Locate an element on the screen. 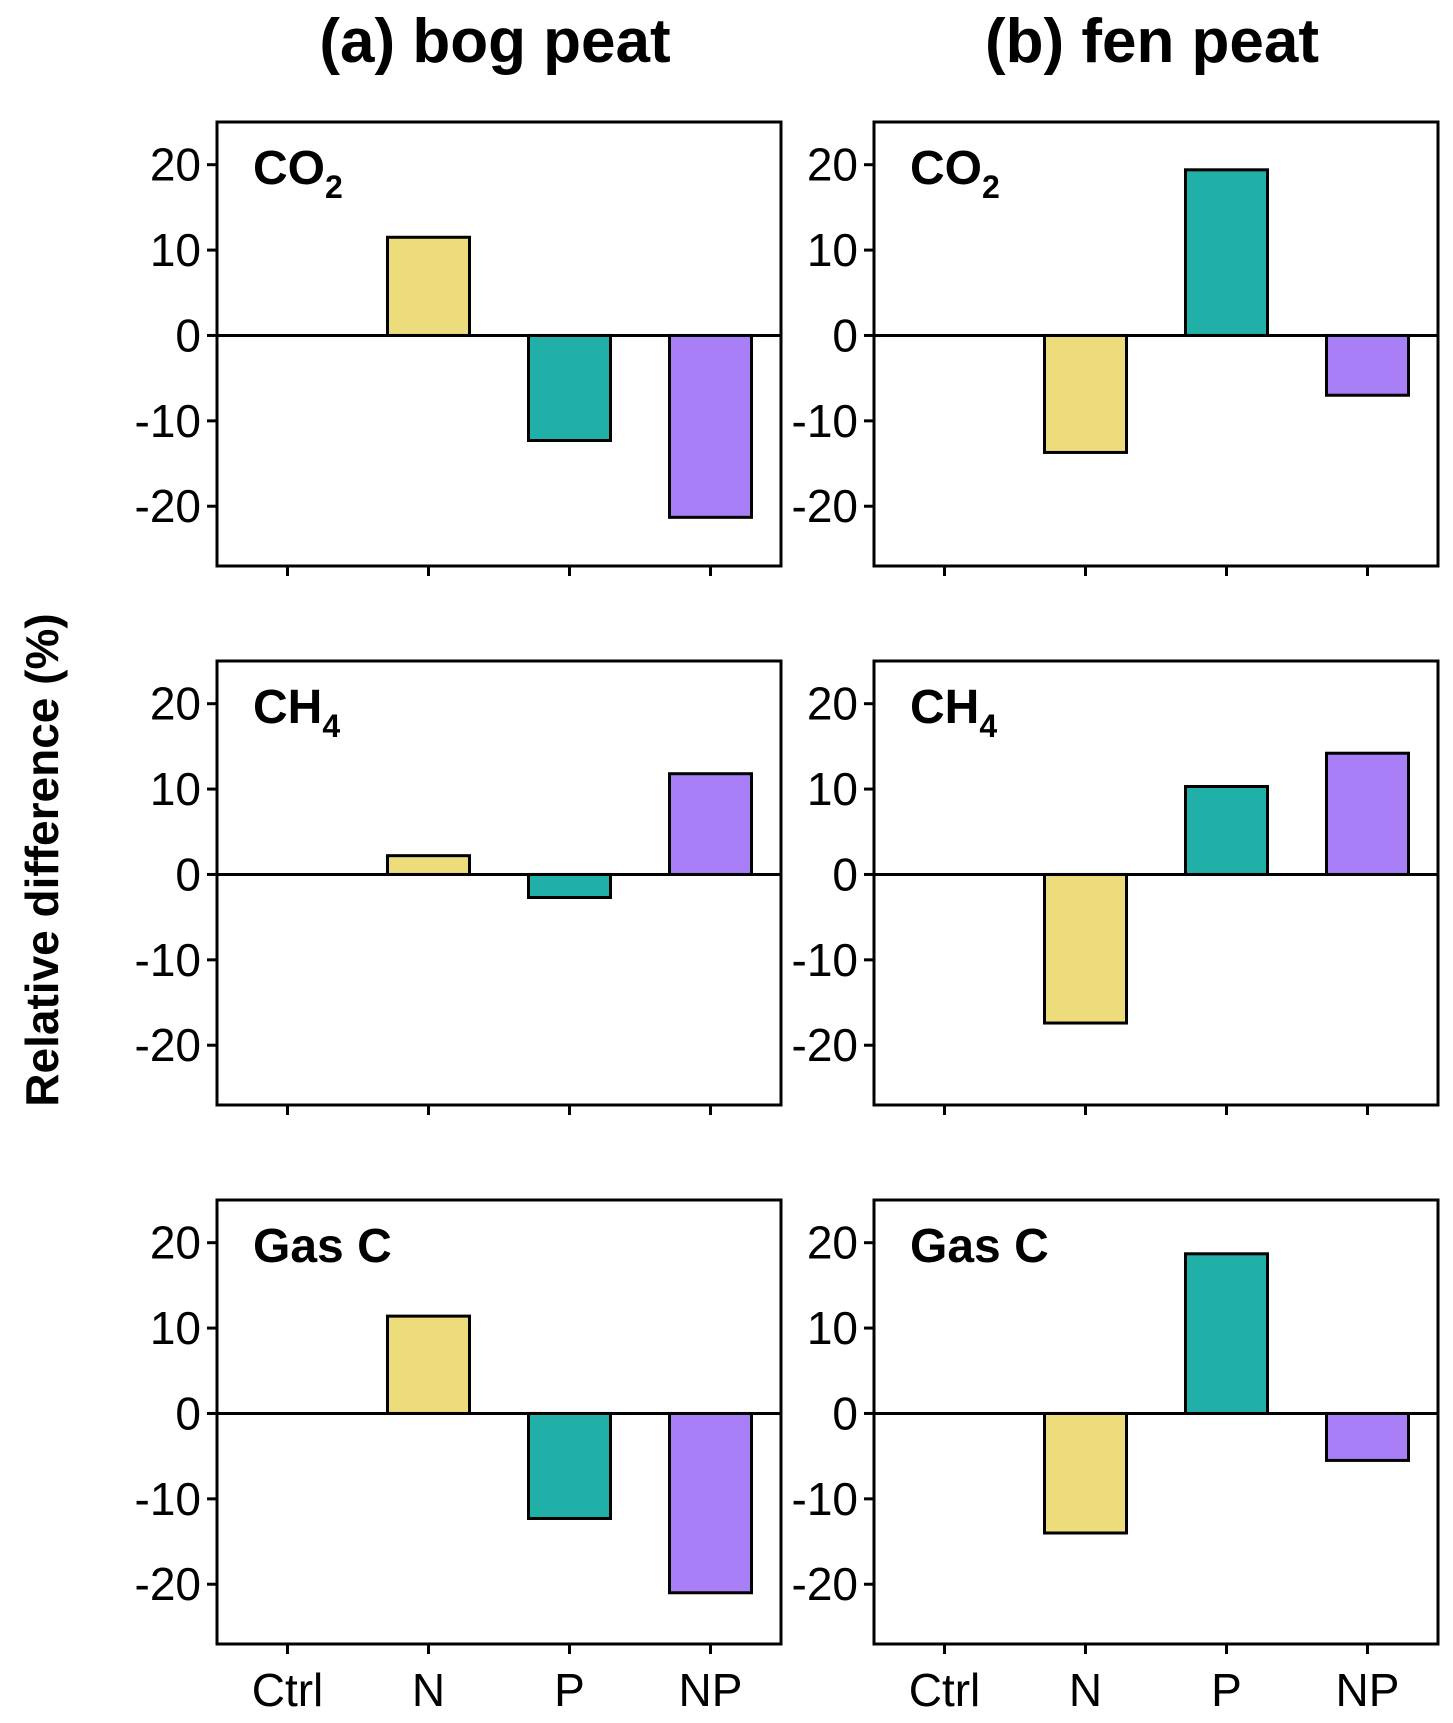 The width and height of the screenshot is (1453, 1723). column-title-fen: (b) fen peat is located at coordinates (1152, 41).